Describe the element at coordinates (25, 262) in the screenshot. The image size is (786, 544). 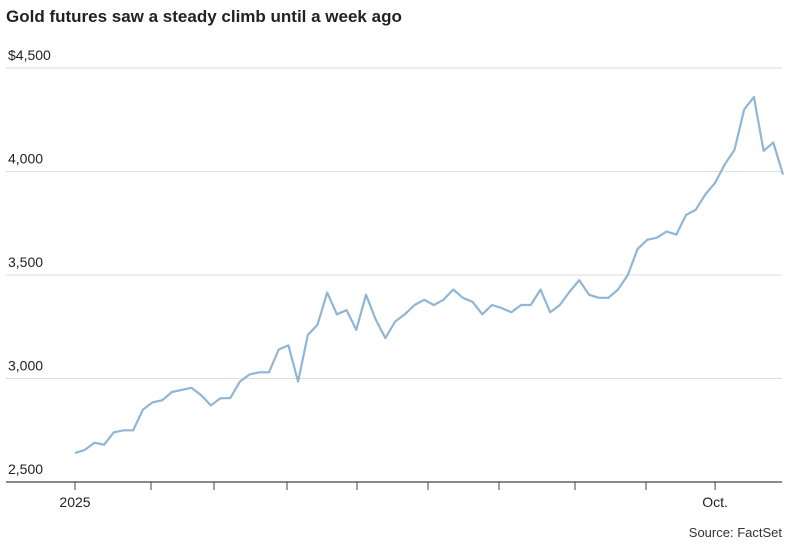
I see `y-tick-label: 3,500` at that location.